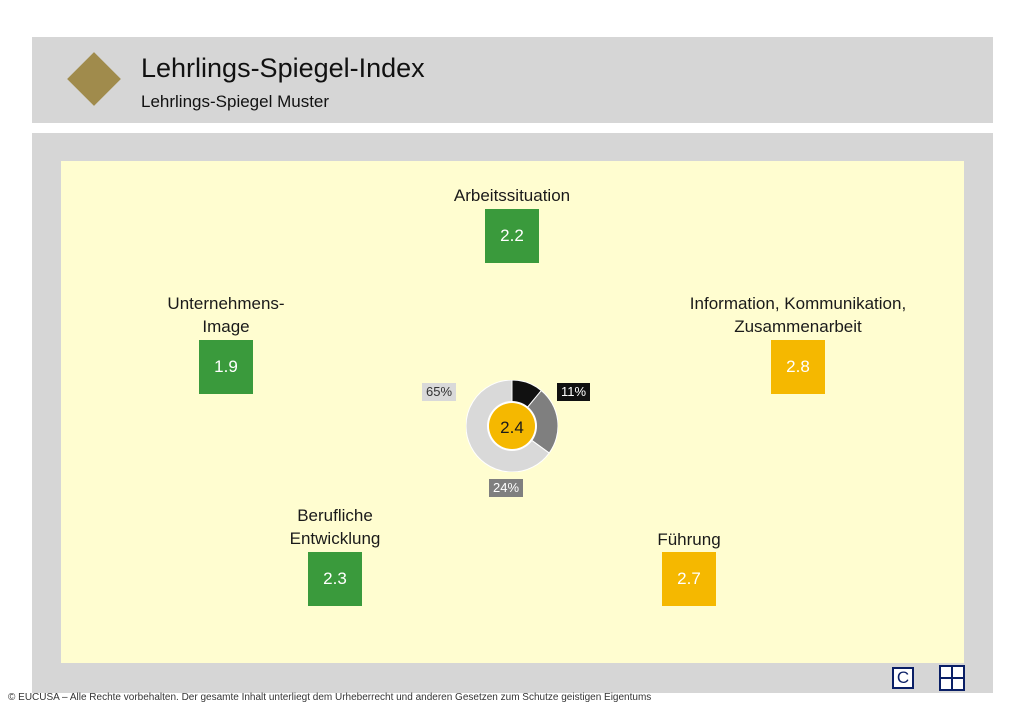 This screenshot has width=1024, height=709. What do you see at coordinates (689, 539) in the screenshot?
I see `dimension-label-fuehrung: Führung` at bounding box center [689, 539].